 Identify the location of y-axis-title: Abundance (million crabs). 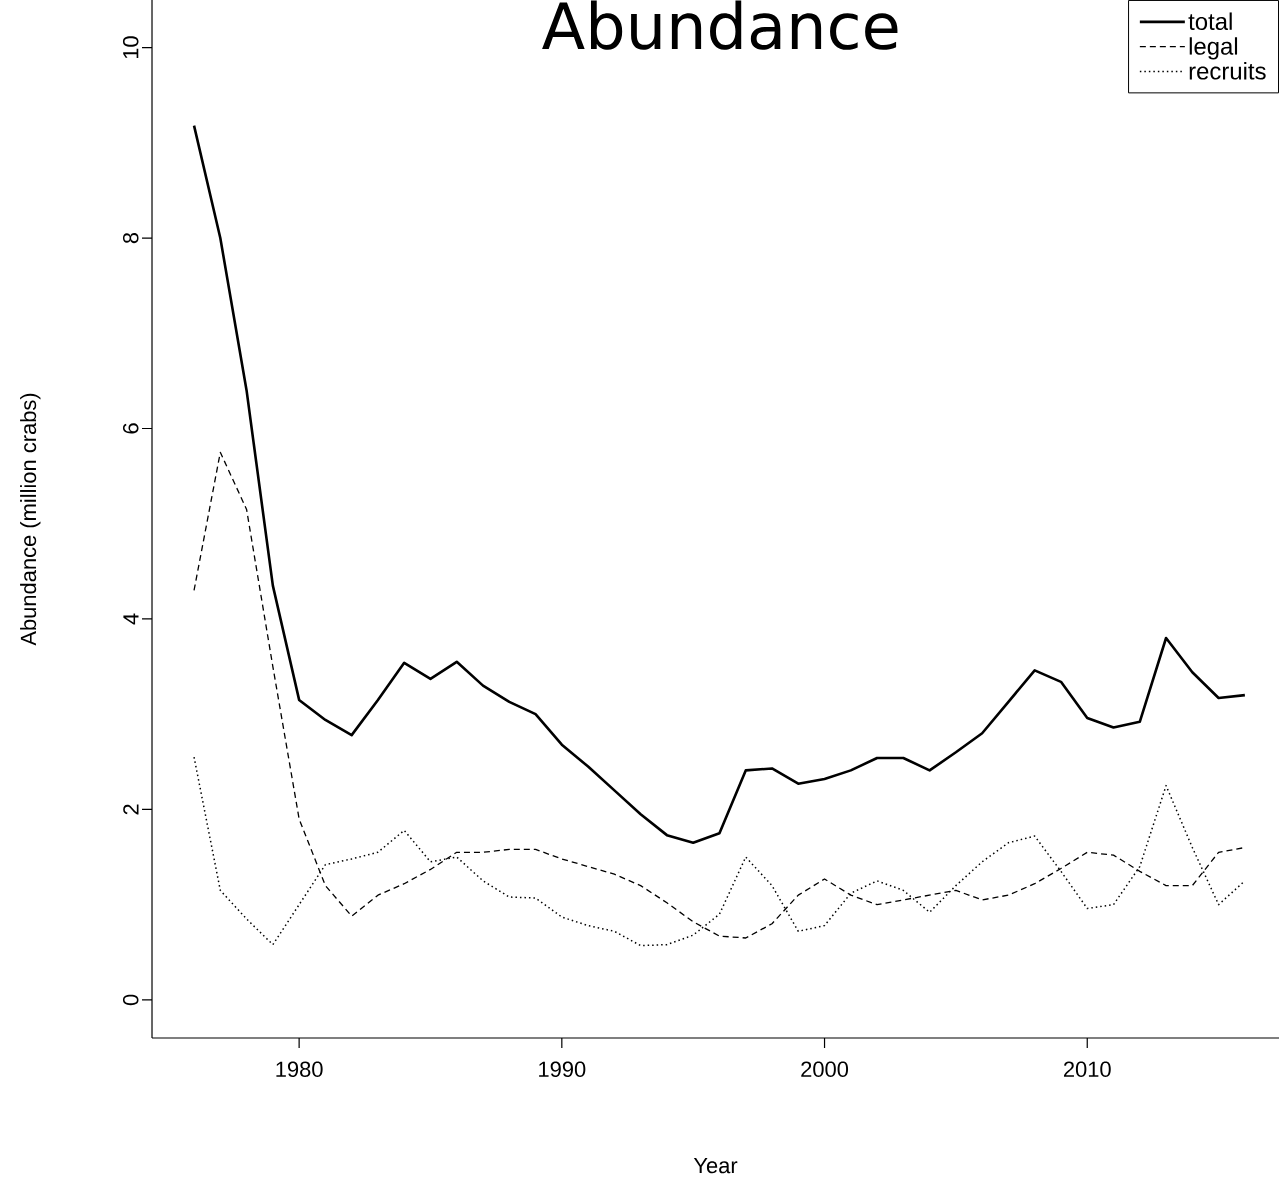
(30, 519).